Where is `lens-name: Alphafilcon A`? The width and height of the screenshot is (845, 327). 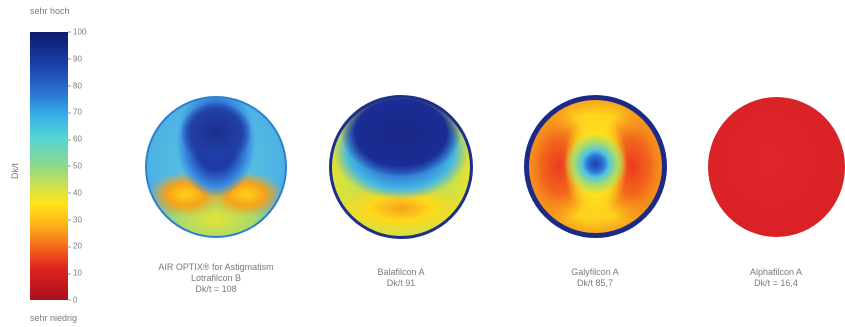 lens-name: Alphafilcon A is located at coordinates (776, 272).